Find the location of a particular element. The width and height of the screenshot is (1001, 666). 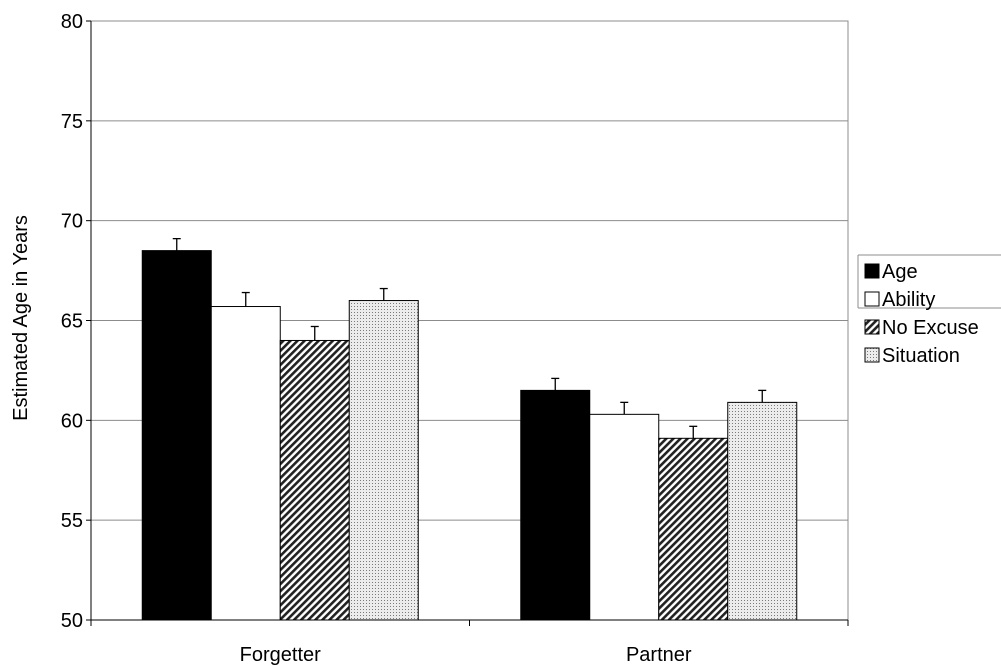

legend-label-age: Age is located at coordinates (900, 272).